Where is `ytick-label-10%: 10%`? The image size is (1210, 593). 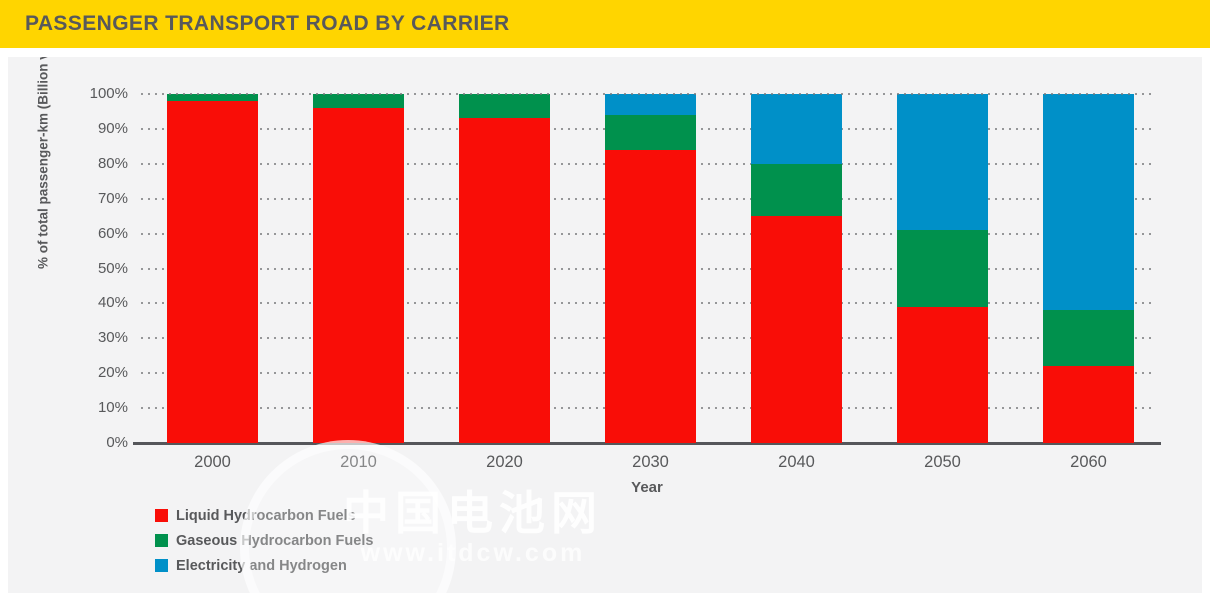
ytick-label-10%: 10% is located at coordinates (112, 408).